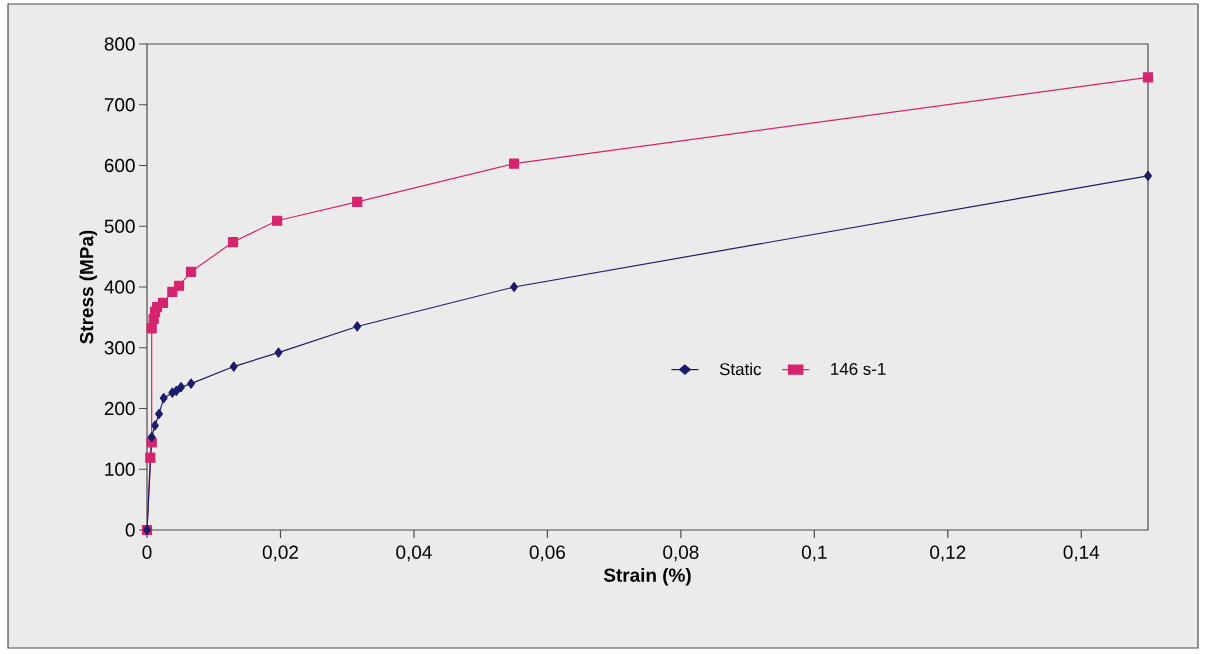  Describe the element at coordinates (948, 553) in the screenshot. I see `x-tick-label: 0,12` at that location.